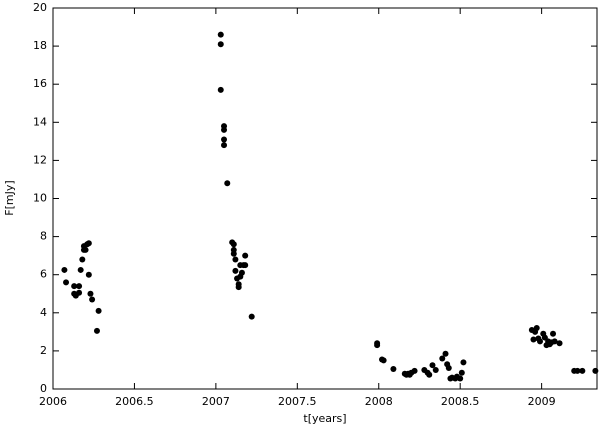 The image size is (600, 427). Describe the element at coordinates (40, 45) in the screenshot. I see `y-tick-label: 18` at that location.